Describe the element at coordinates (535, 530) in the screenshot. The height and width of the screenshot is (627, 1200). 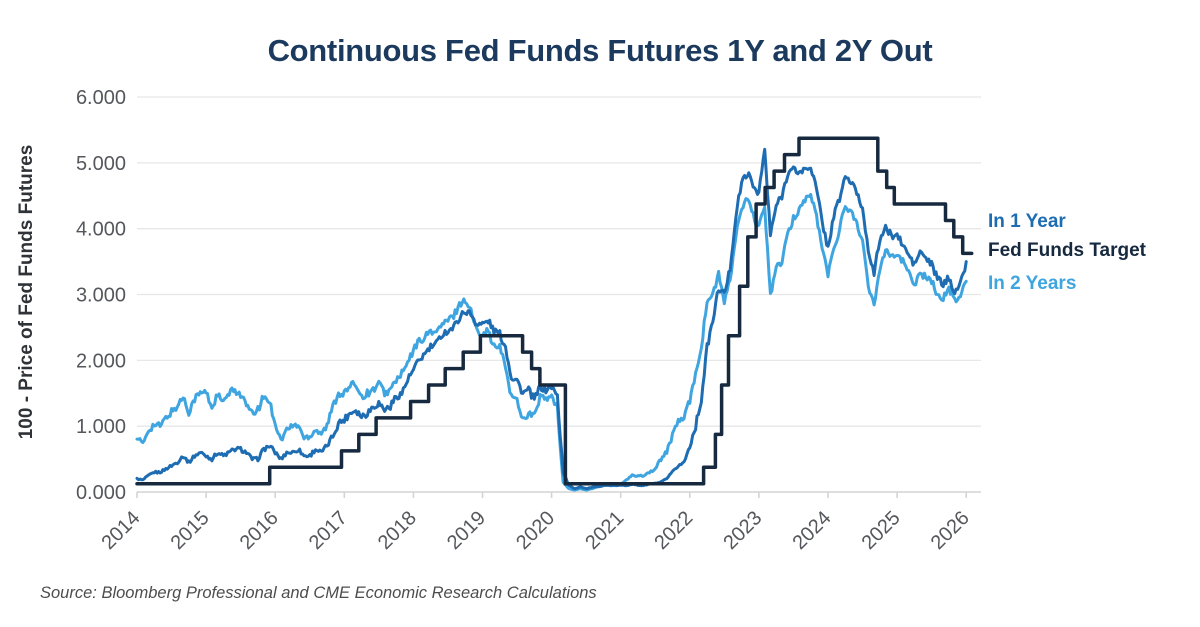
I see `svg-text: 2020` at that location.